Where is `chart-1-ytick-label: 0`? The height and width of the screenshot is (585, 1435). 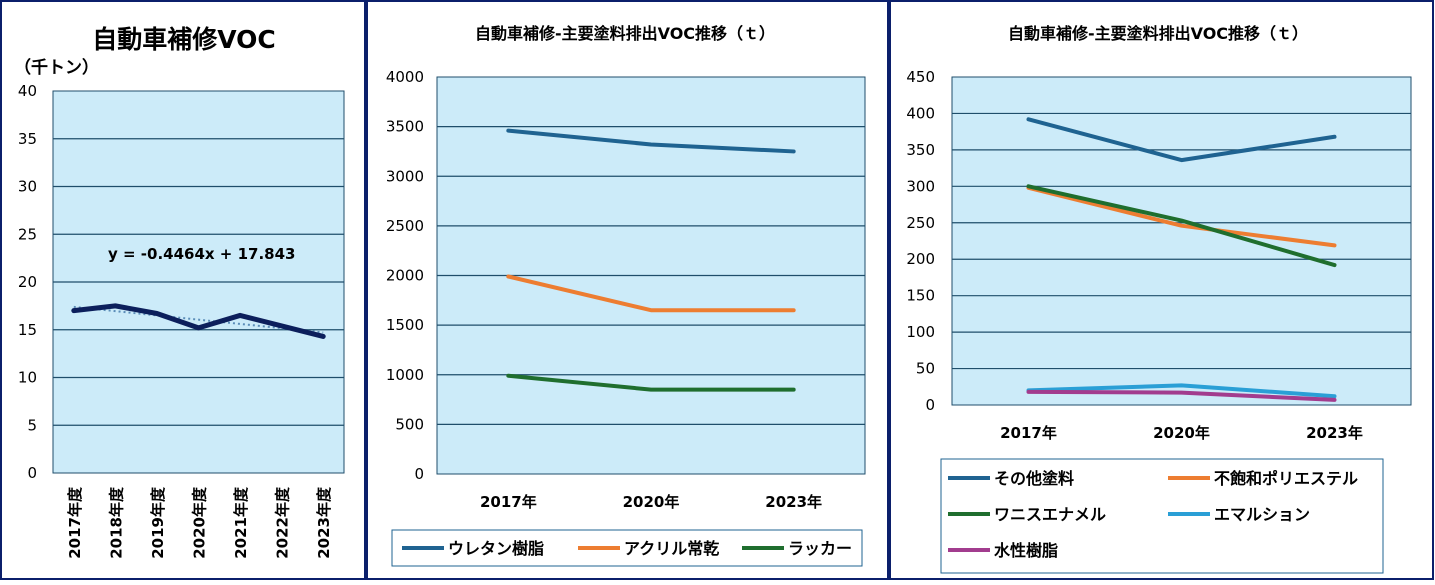 chart-1-ytick-label: 0 is located at coordinates (32, 473).